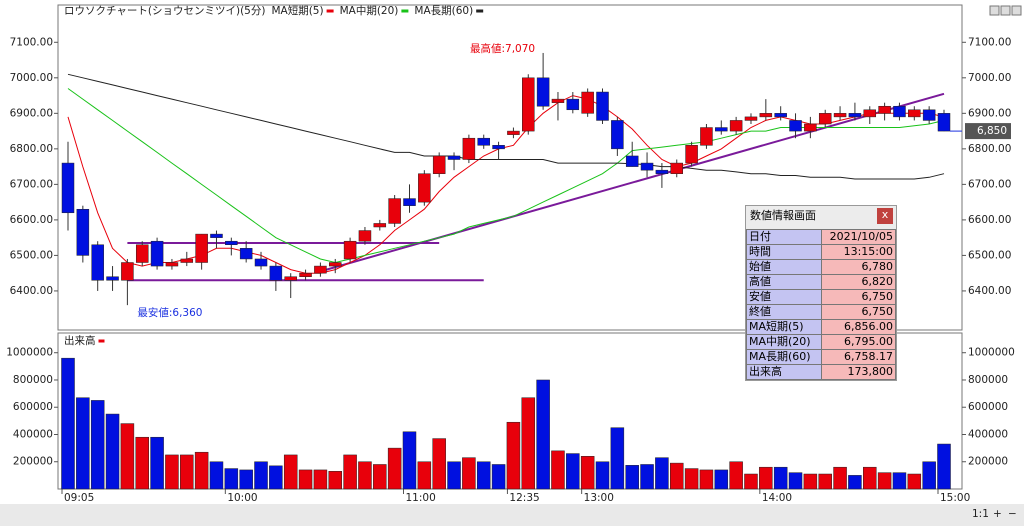 The width and height of the screenshot is (1024, 526). What do you see at coordinates (31, 42) in the screenshot?
I see `y-tick-label: 7100.00` at bounding box center [31, 42].